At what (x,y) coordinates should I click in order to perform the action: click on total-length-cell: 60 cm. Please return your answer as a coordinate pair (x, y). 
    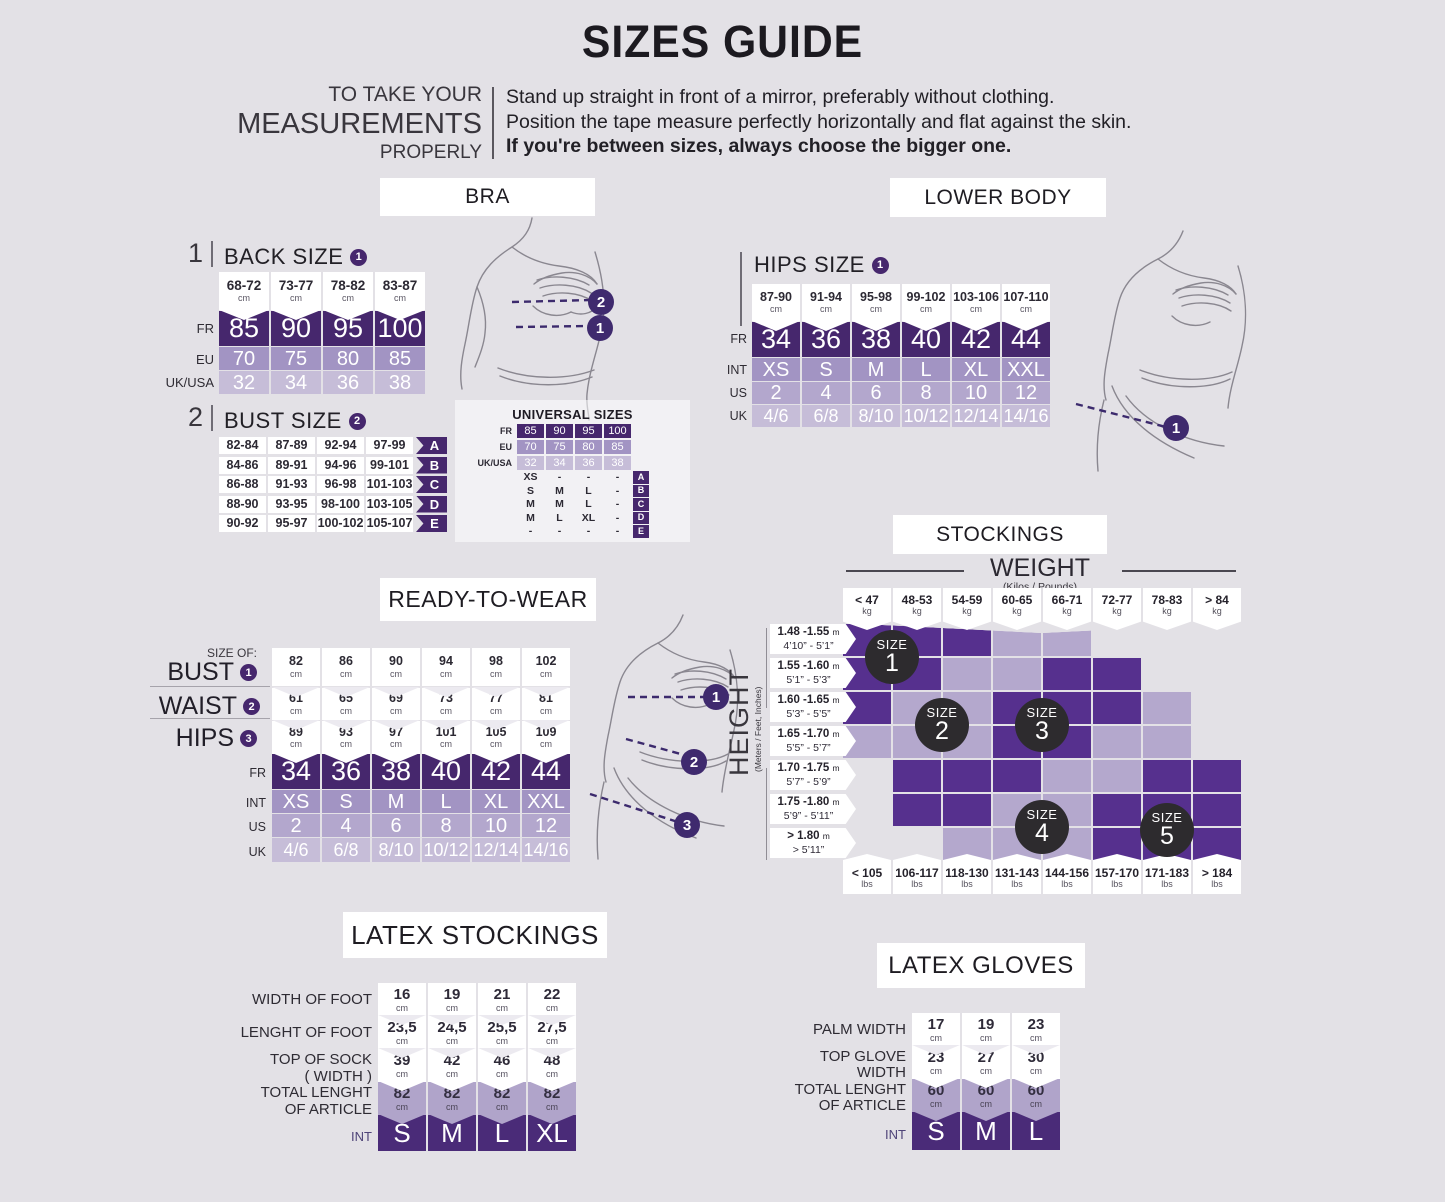
    Looking at the image, I should click on (936, 1095).